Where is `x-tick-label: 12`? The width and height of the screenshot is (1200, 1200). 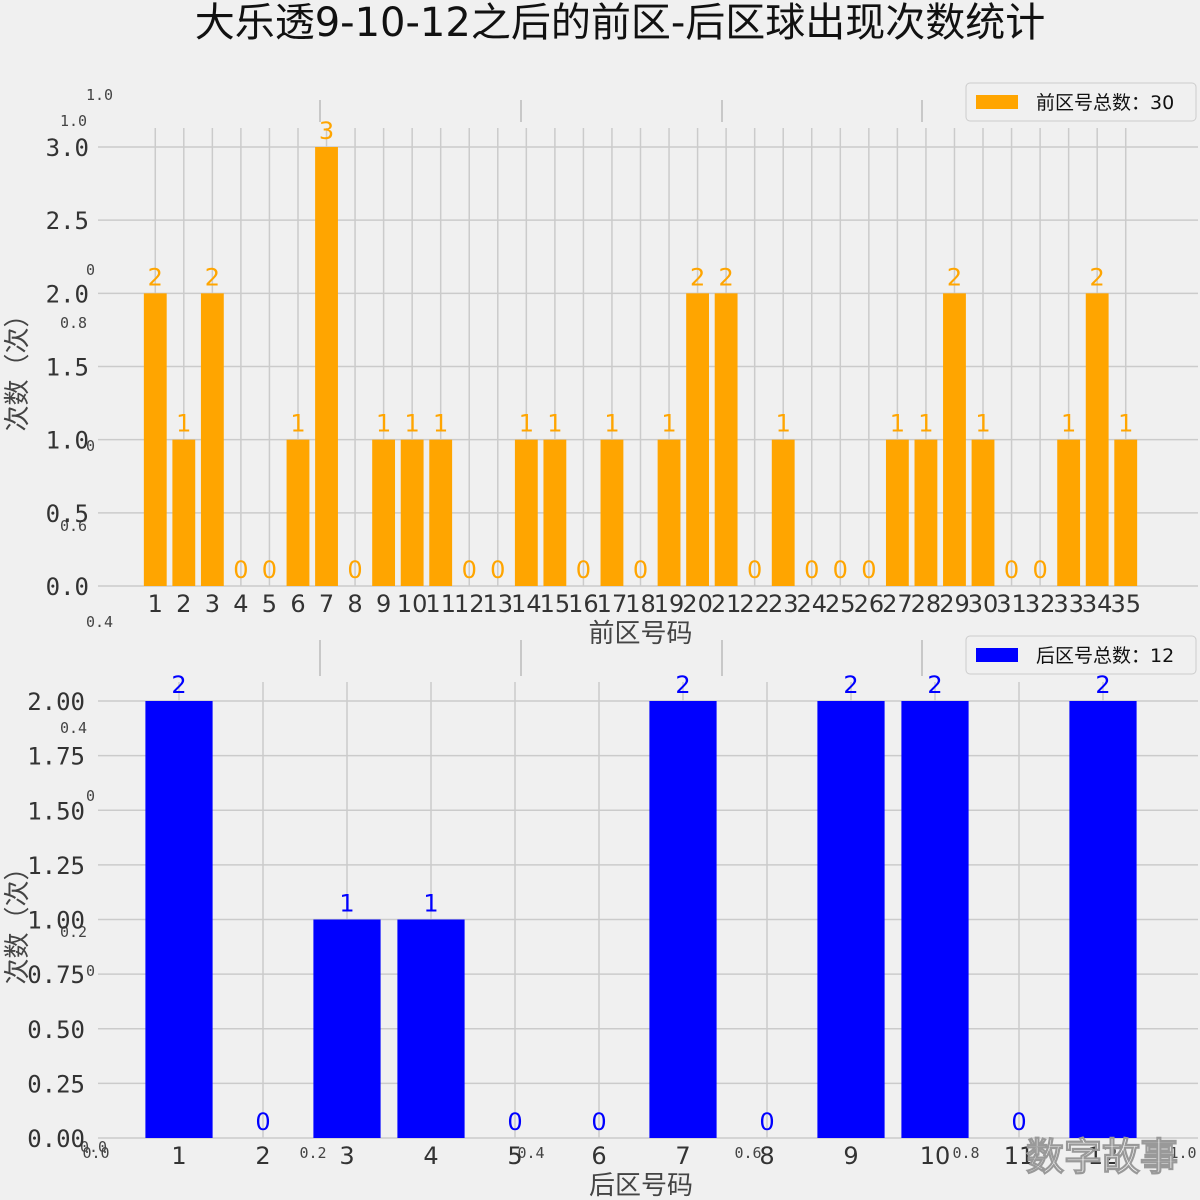 x-tick-label: 12 is located at coordinates (1103, 1156).